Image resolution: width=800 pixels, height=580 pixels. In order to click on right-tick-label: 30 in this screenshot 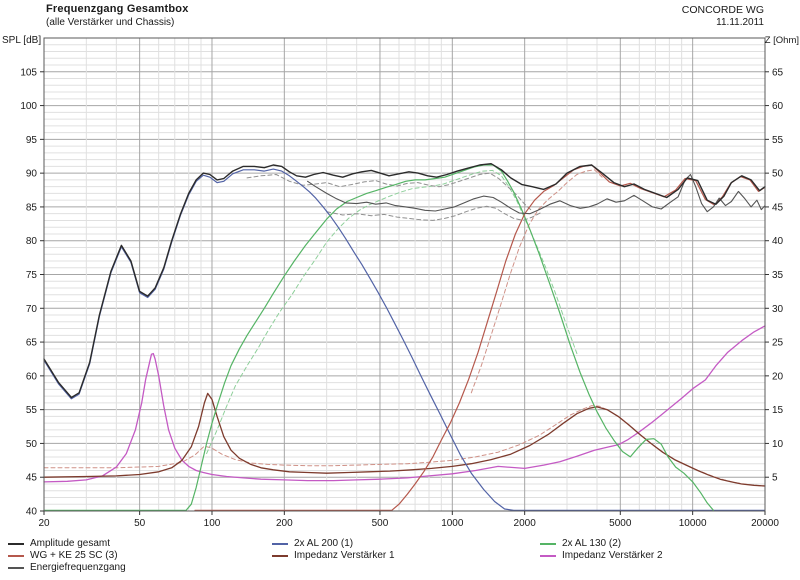, I will do `click(778, 309)`.